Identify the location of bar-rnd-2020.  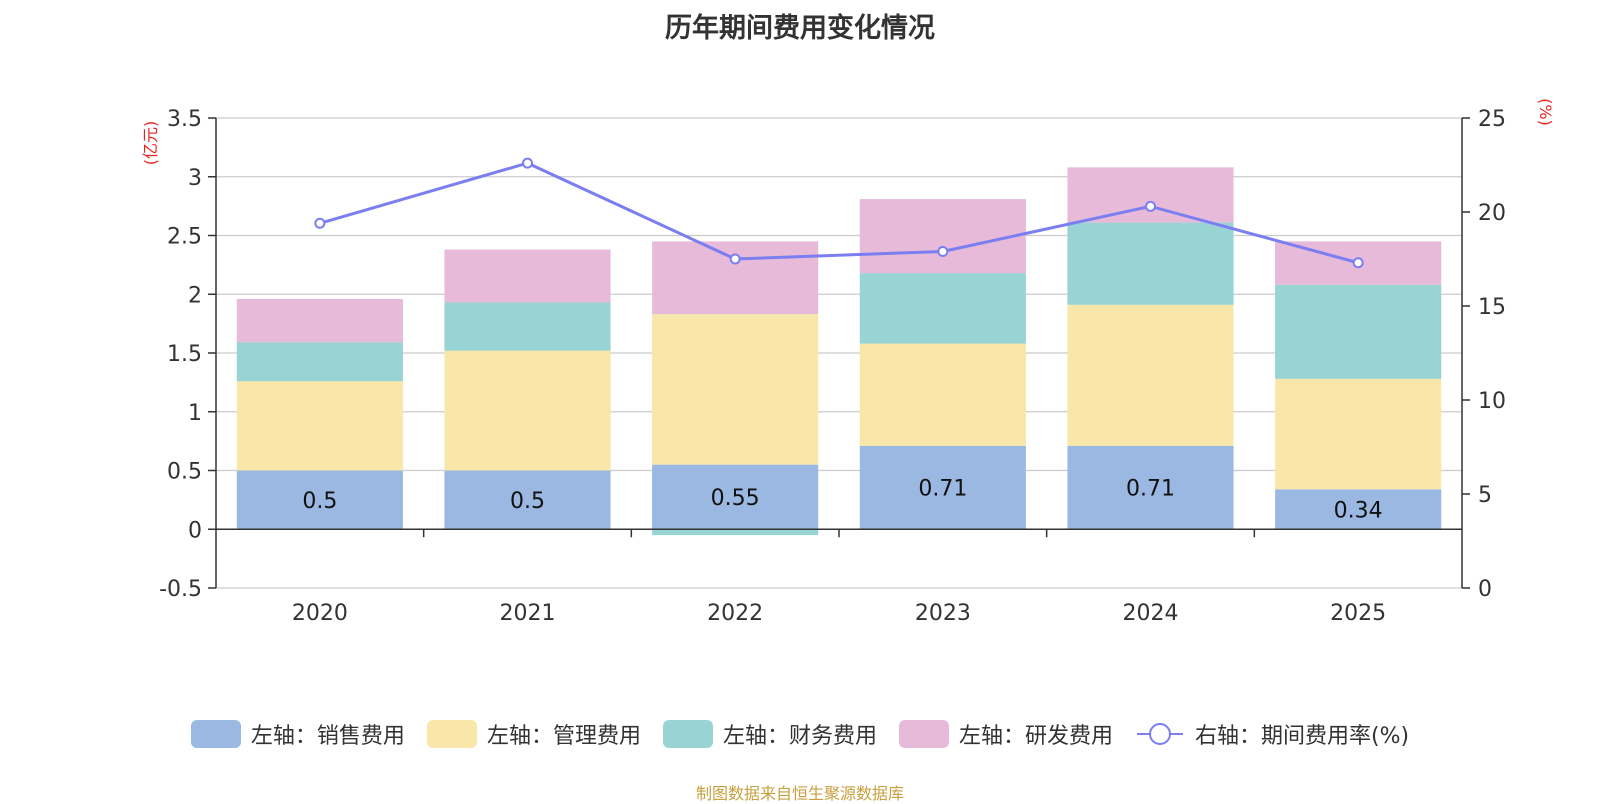
(319, 320).